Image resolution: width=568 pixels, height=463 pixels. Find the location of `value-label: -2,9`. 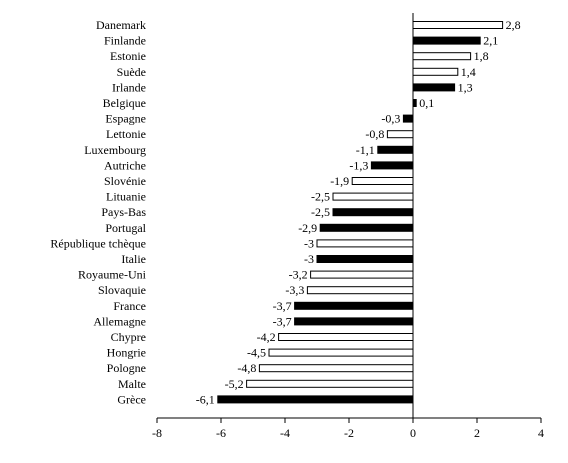

value-label: -2,9 is located at coordinates (307, 228).